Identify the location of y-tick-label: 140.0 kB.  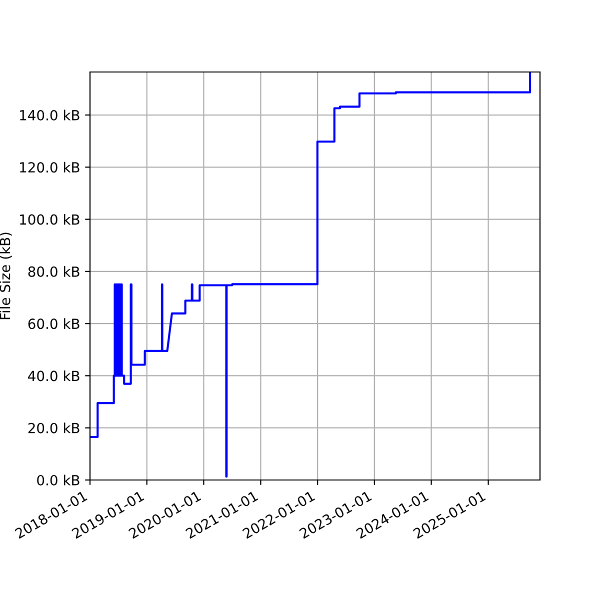
(50, 115).